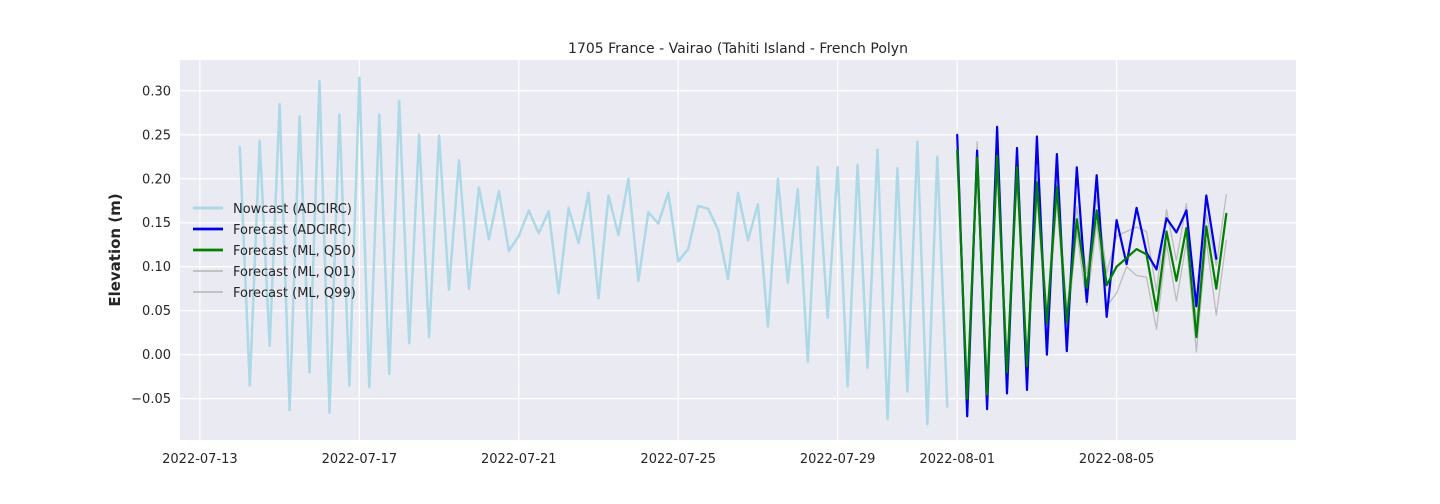 This screenshot has height=504, width=1440. Describe the element at coordinates (360, 459) in the screenshot. I see `x-tick-label: 2022-07-17` at that location.